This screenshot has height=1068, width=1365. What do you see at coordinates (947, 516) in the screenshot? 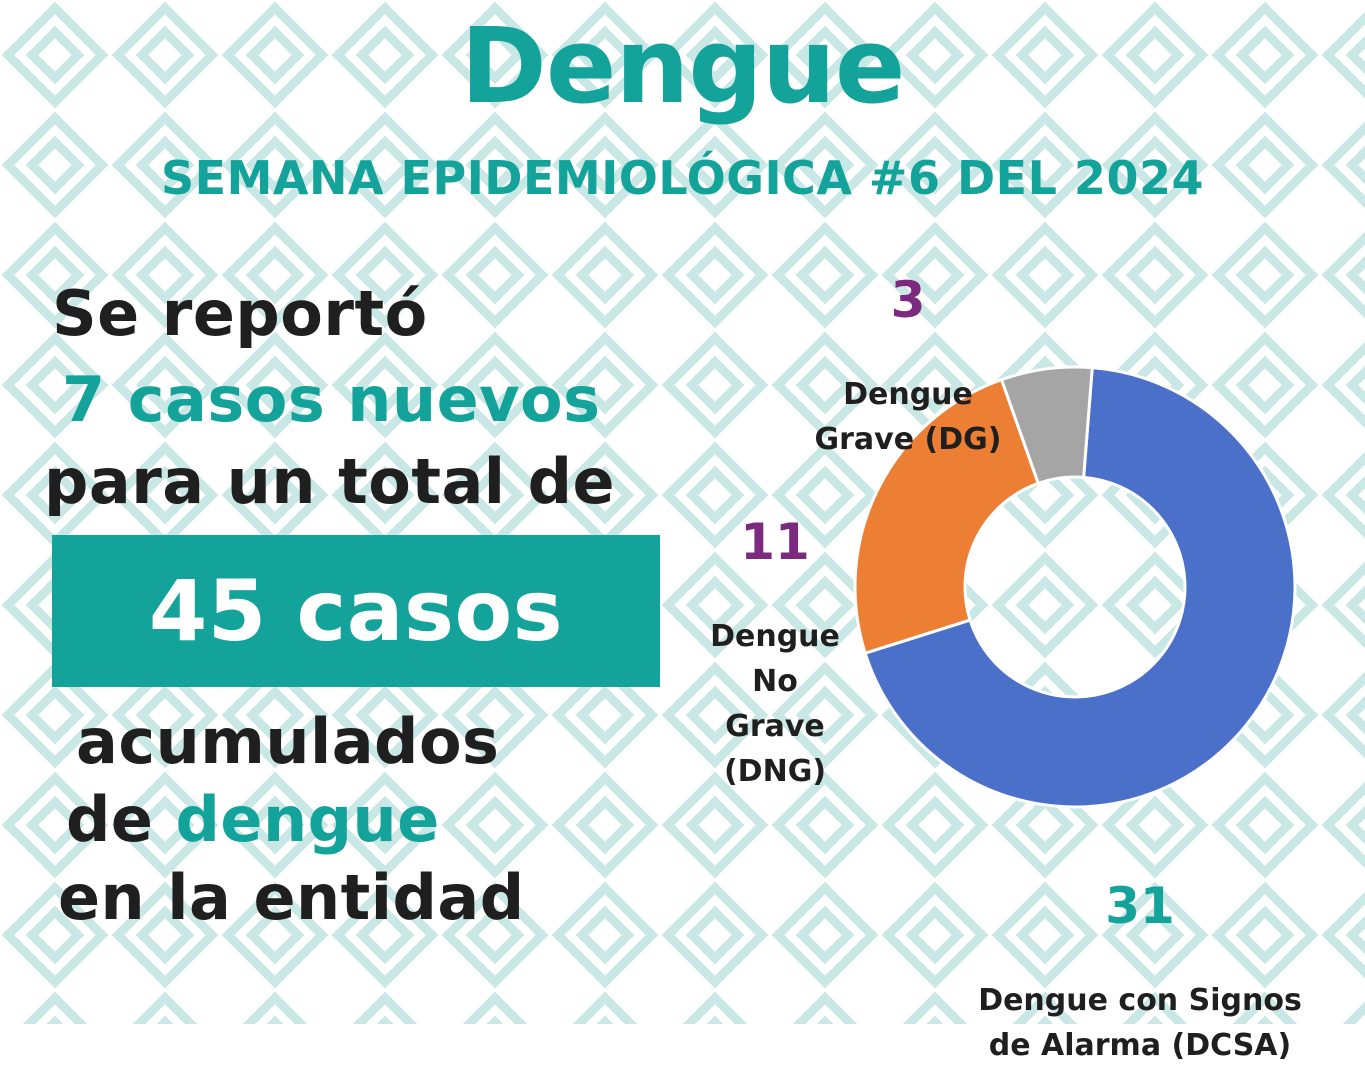
I see `donut-slice-dng` at bounding box center [947, 516].